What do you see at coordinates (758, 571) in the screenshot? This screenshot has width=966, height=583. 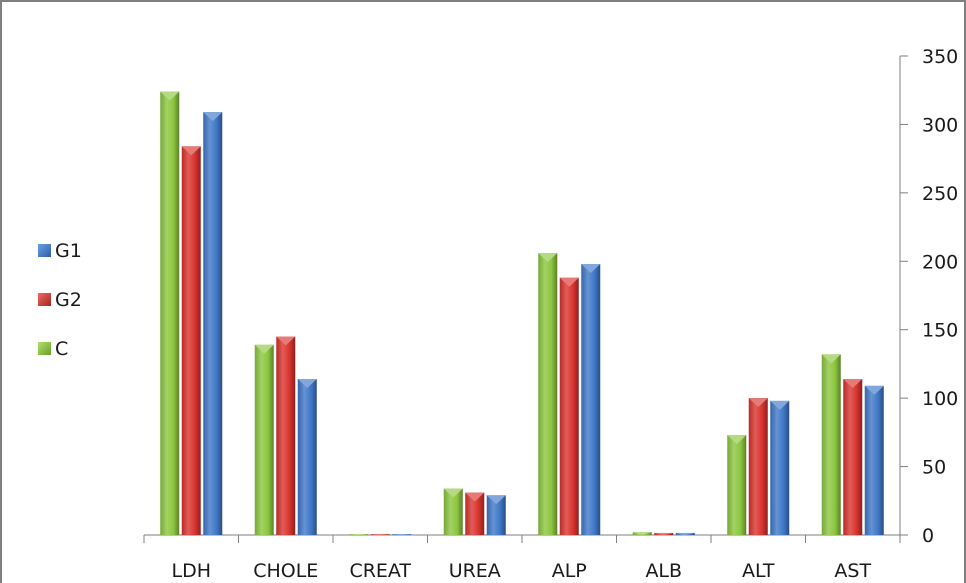 I see `x-tick-label: ALT` at bounding box center [758, 571].